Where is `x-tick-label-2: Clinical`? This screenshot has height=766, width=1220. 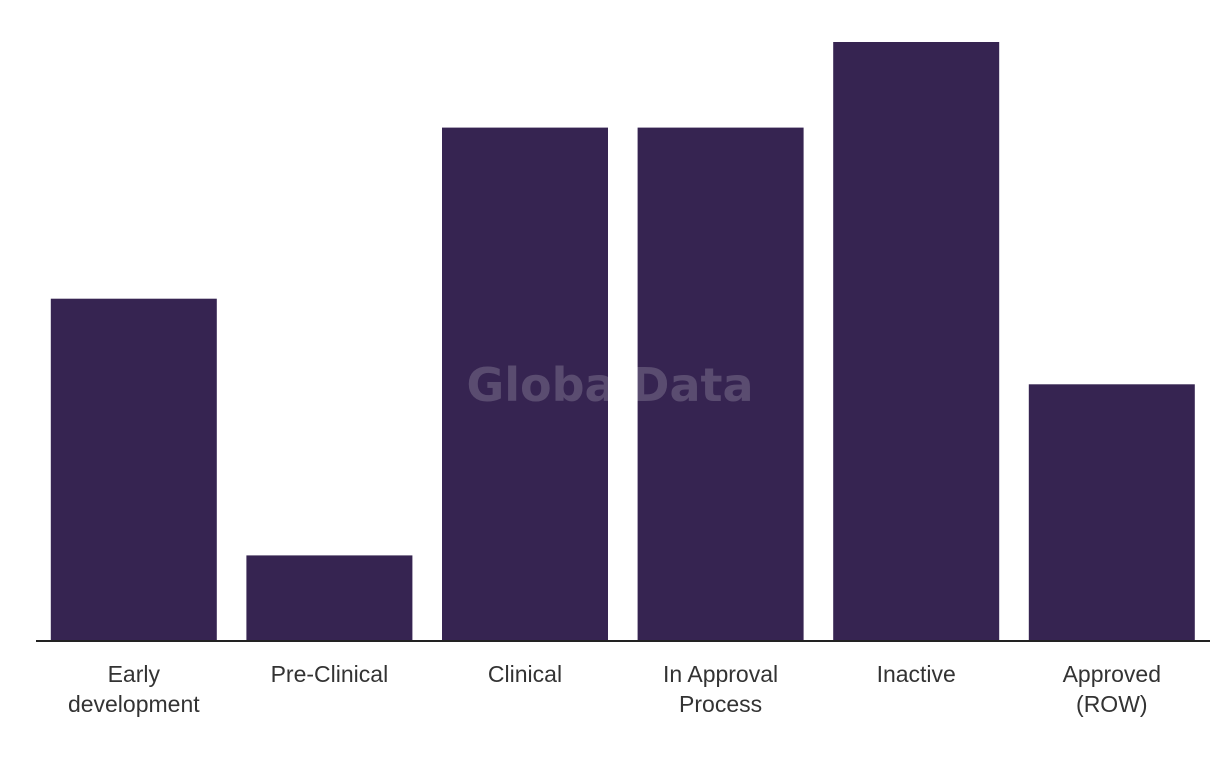
x-tick-label-2: Clinical is located at coordinates (525, 674).